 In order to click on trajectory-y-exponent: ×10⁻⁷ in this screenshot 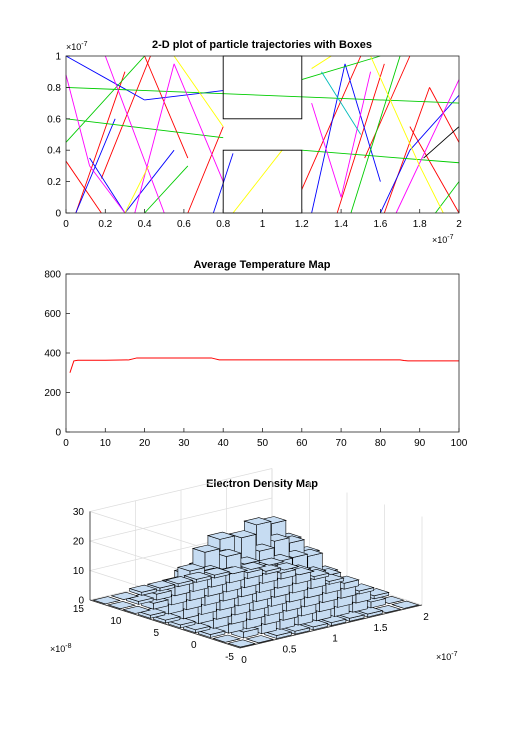, I will do `click(77, 46)`.